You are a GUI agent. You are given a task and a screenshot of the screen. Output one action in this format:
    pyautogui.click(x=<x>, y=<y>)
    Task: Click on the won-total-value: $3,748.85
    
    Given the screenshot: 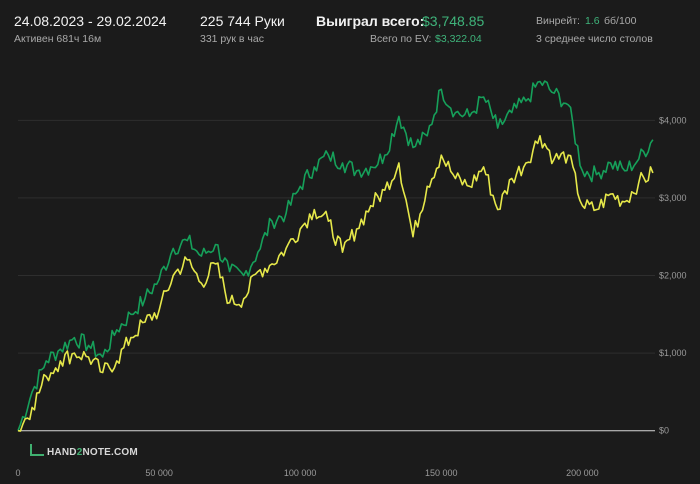 What is the action you would take?
    pyautogui.click(x=453, y=21)
    